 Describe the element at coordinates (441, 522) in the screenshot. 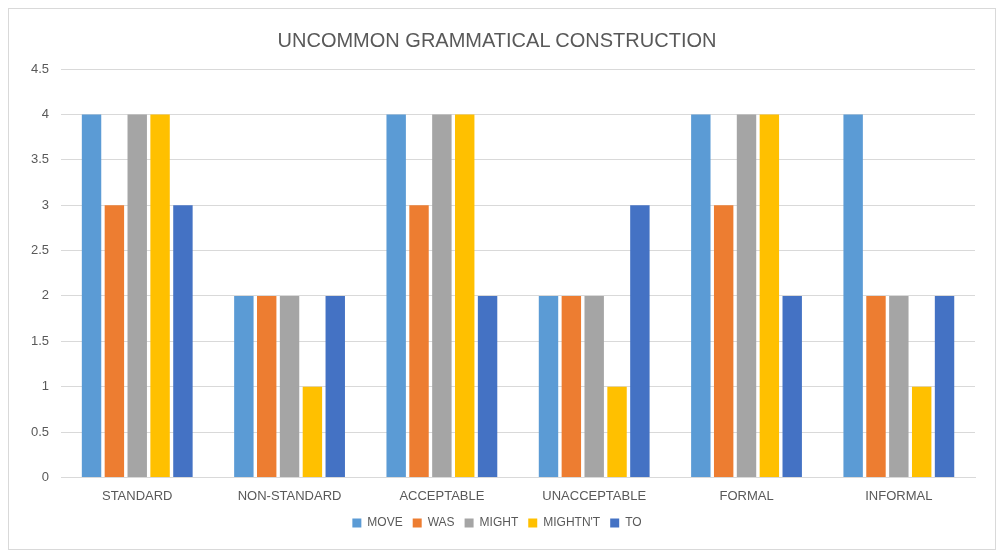

I see `legend-label: WAS` at that location.